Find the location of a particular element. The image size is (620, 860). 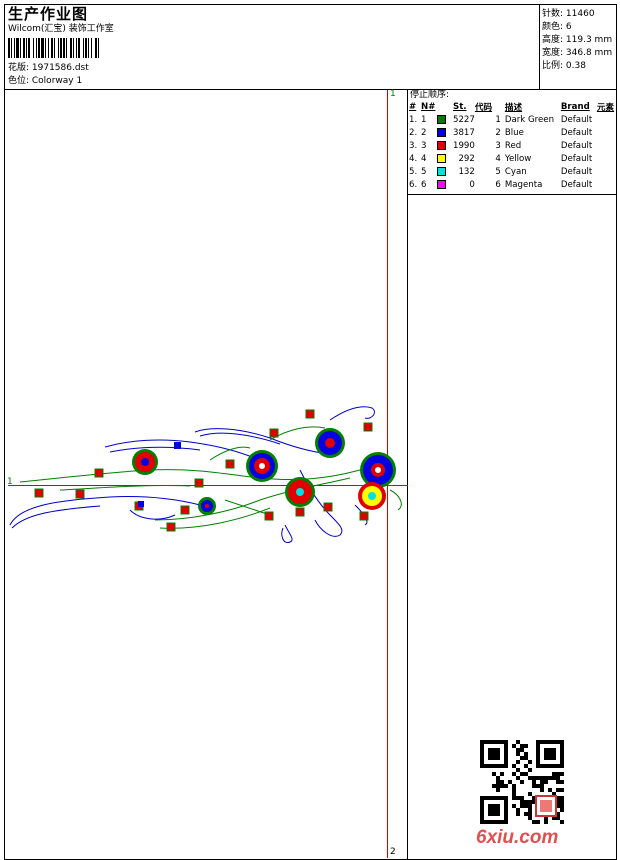

qr-code is located at coordinates (522, 782).